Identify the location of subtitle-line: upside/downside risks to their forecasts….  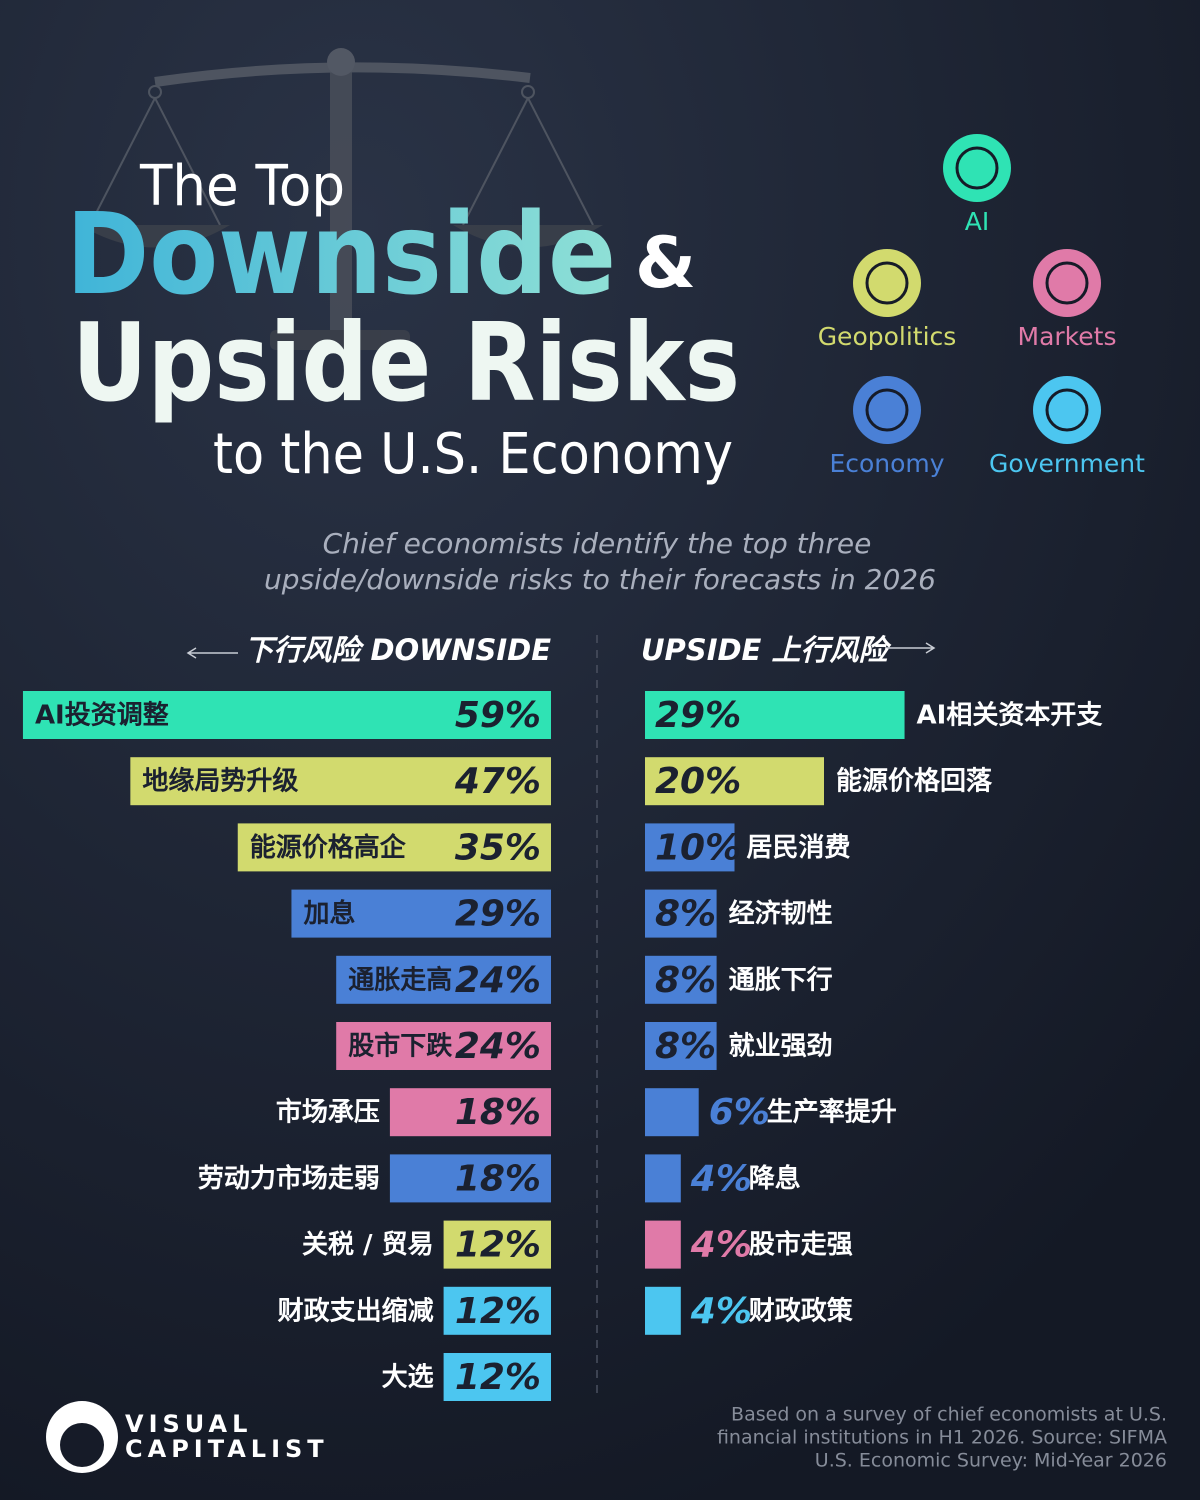
(600, 579).